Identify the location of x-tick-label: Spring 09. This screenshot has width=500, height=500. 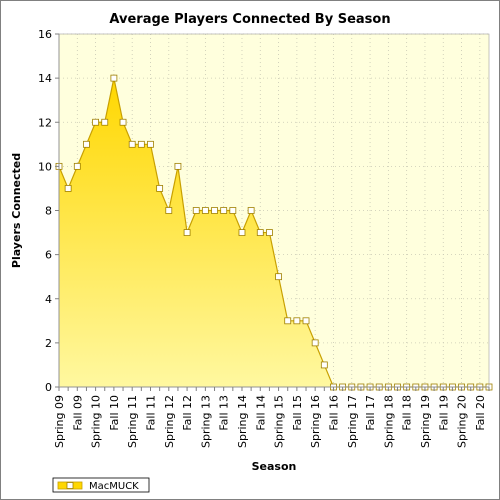
(59, 421).